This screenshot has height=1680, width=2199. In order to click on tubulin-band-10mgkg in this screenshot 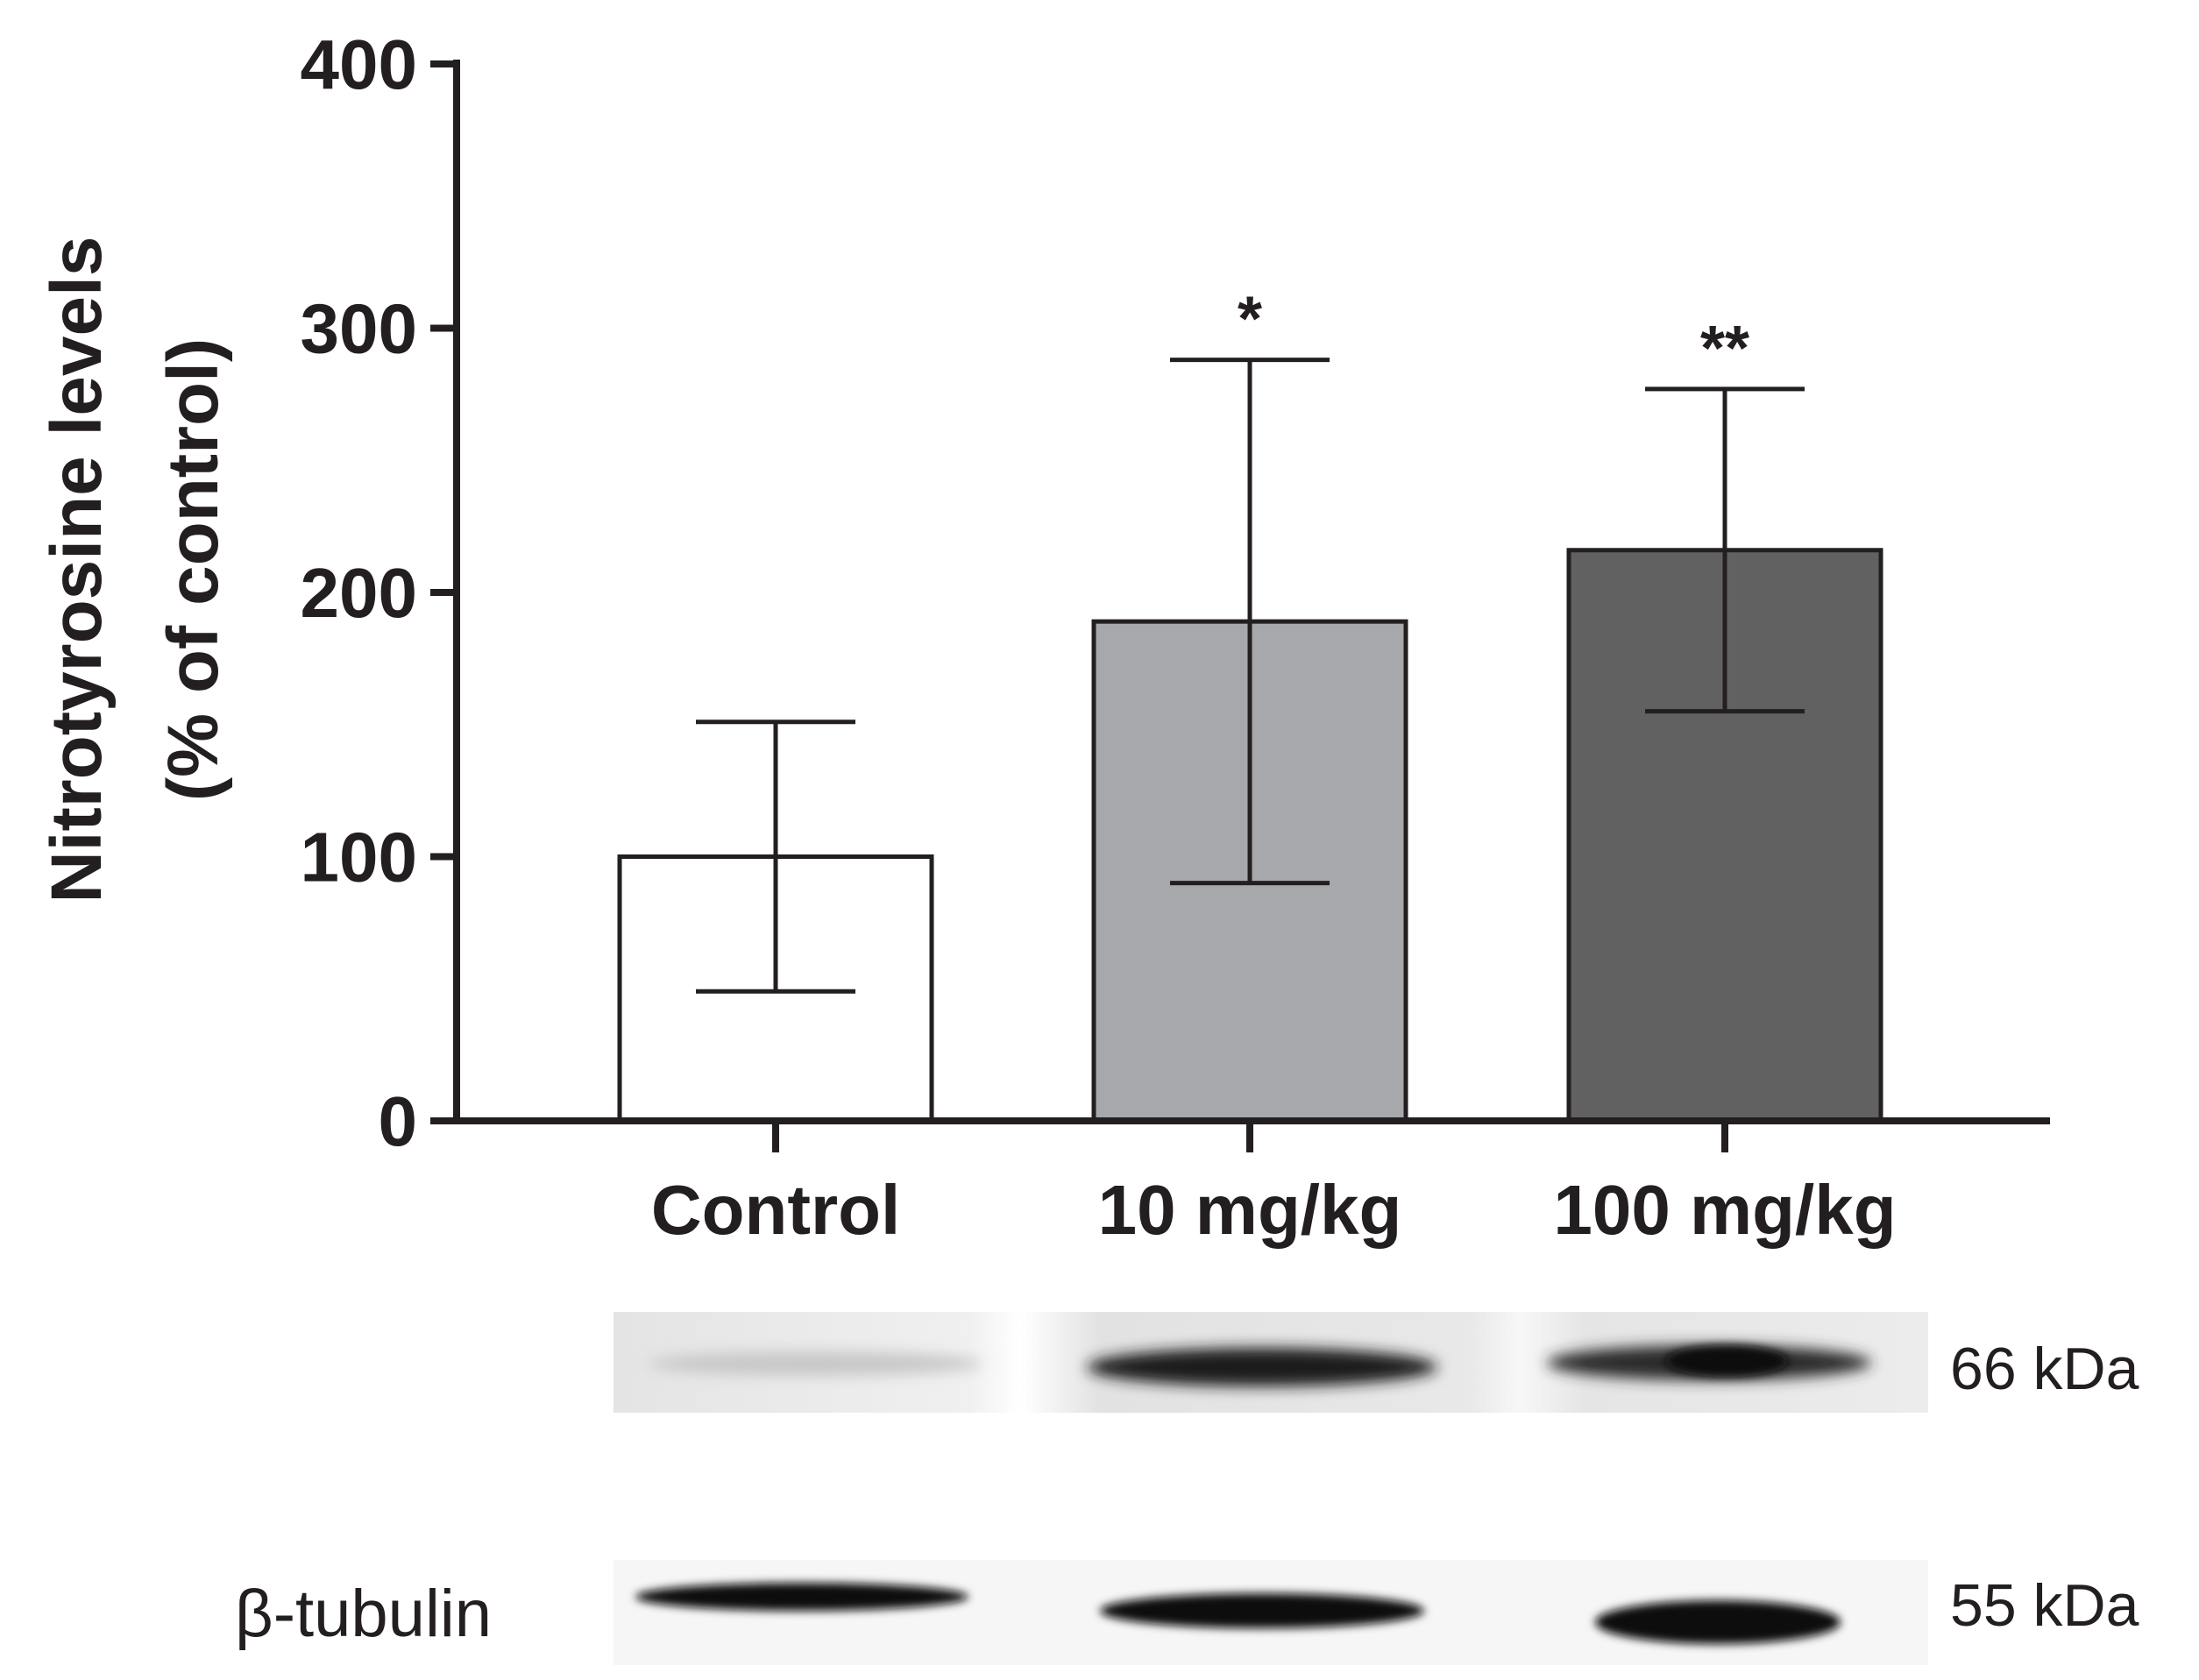, I will do `click(1262, 1610)`.